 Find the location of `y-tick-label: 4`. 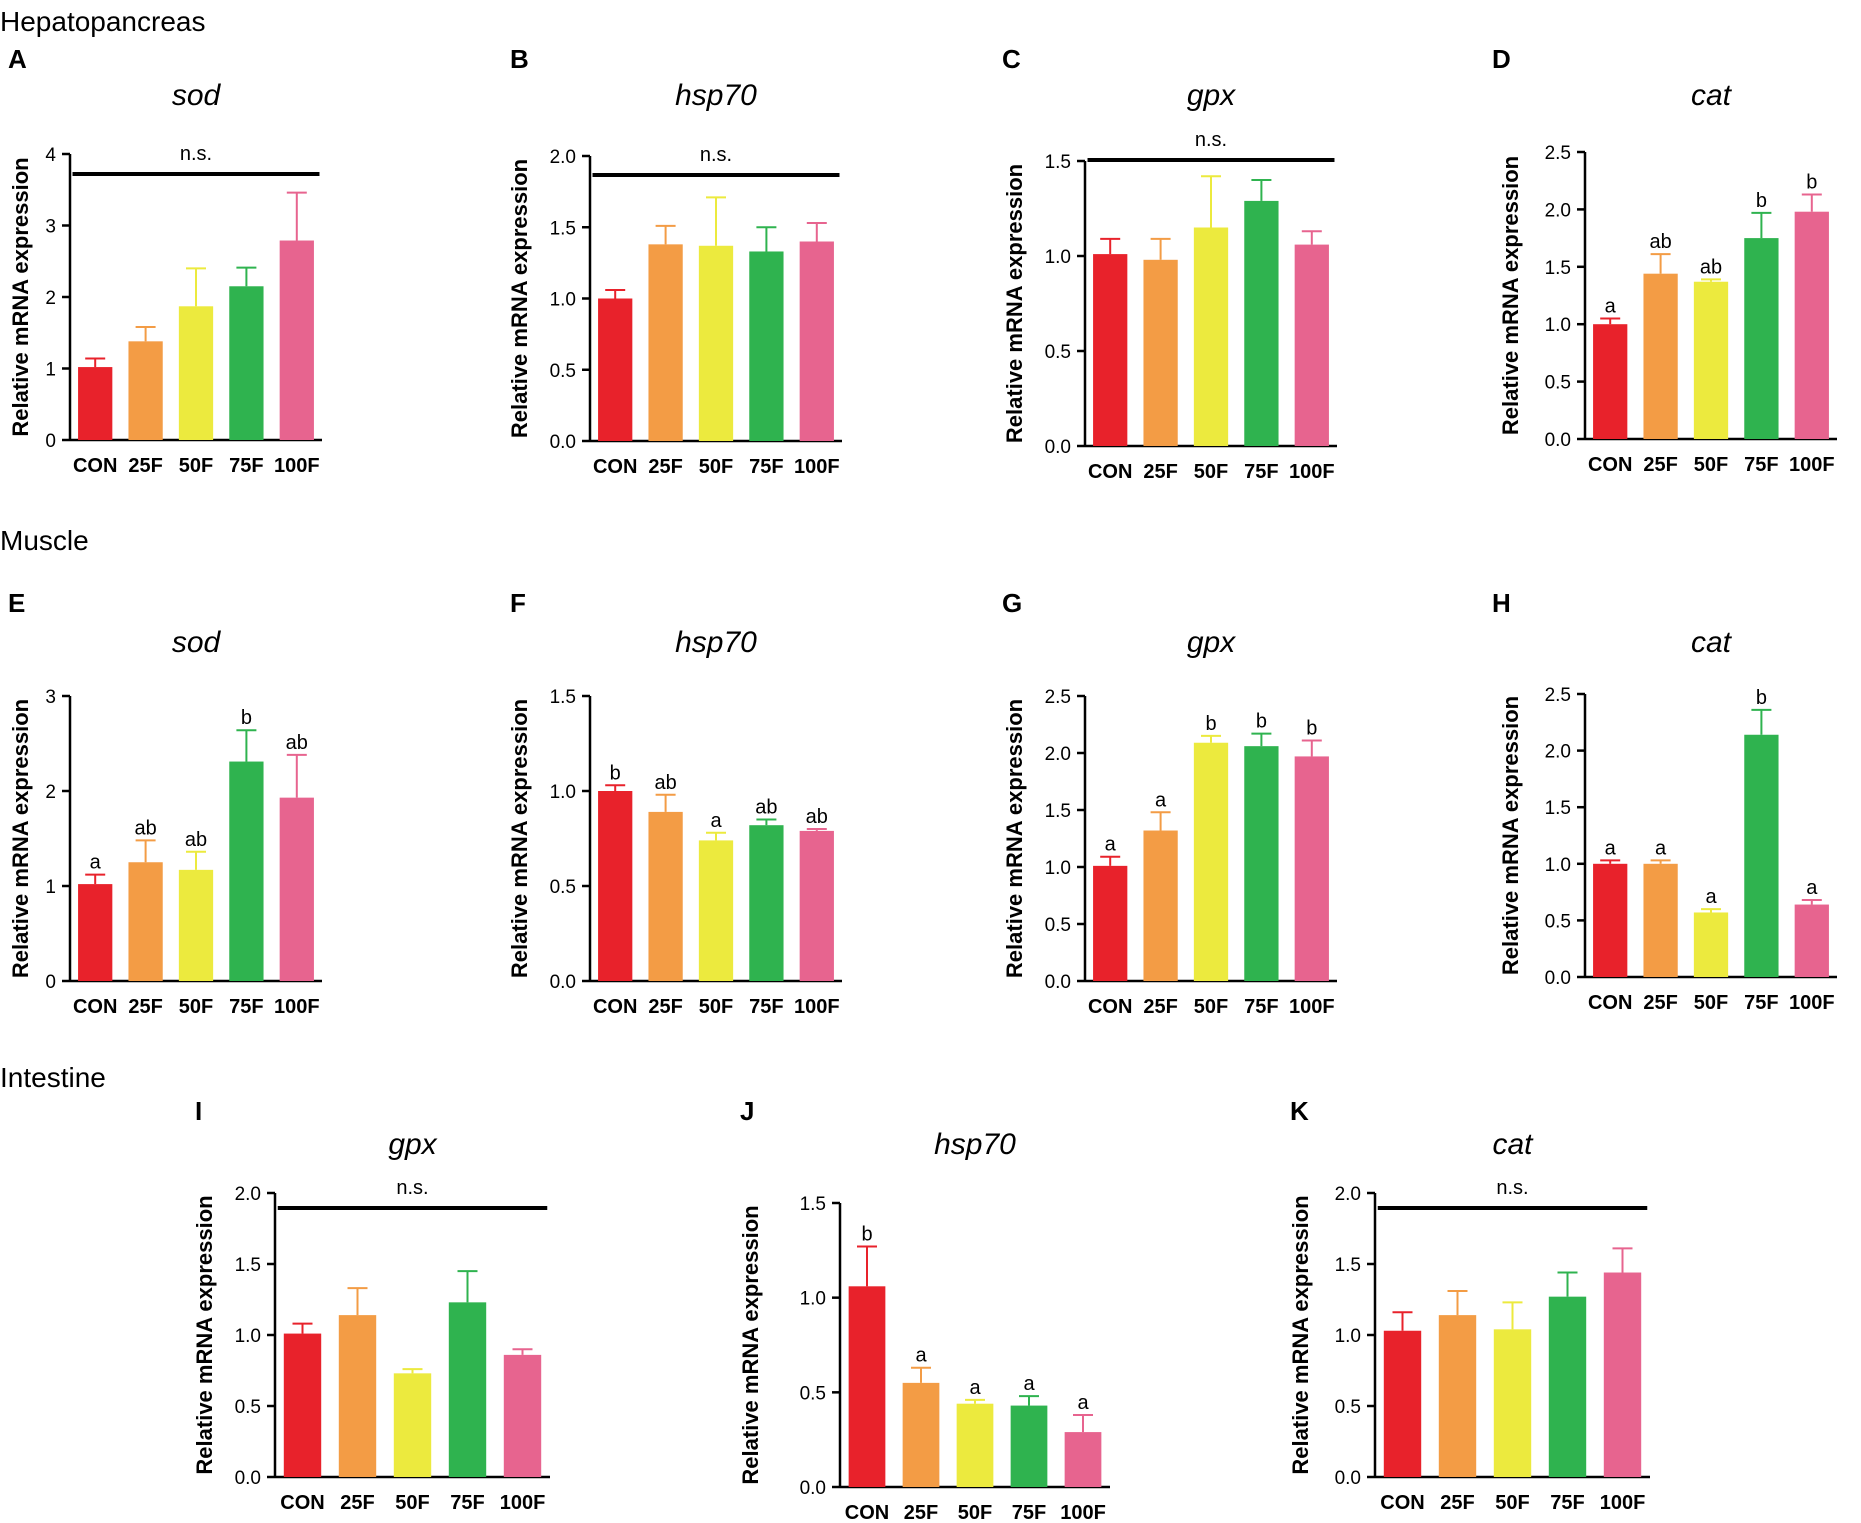

y-tick-label: 4 is located at coordinates (50, 155).